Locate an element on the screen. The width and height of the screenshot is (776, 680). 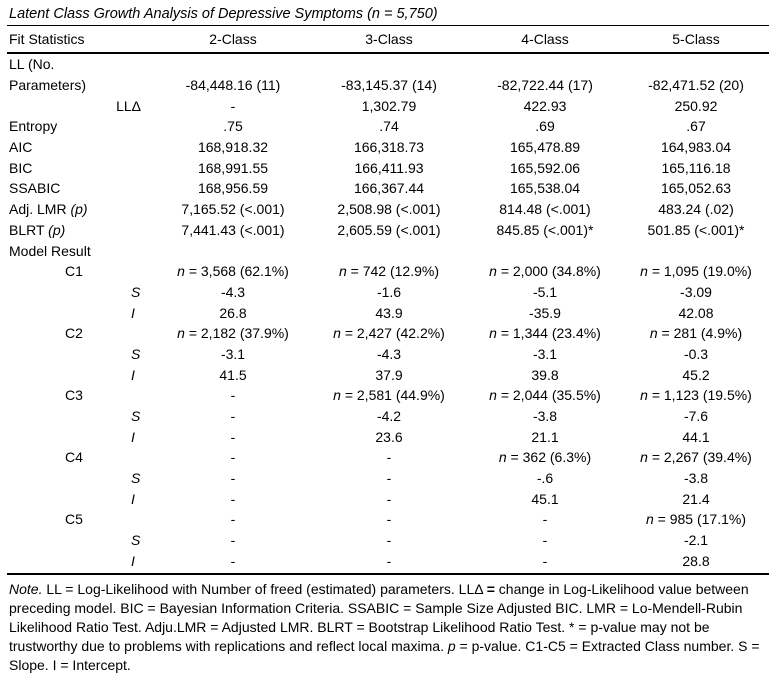
row-label: C5 is located at coordinates (74, 519).